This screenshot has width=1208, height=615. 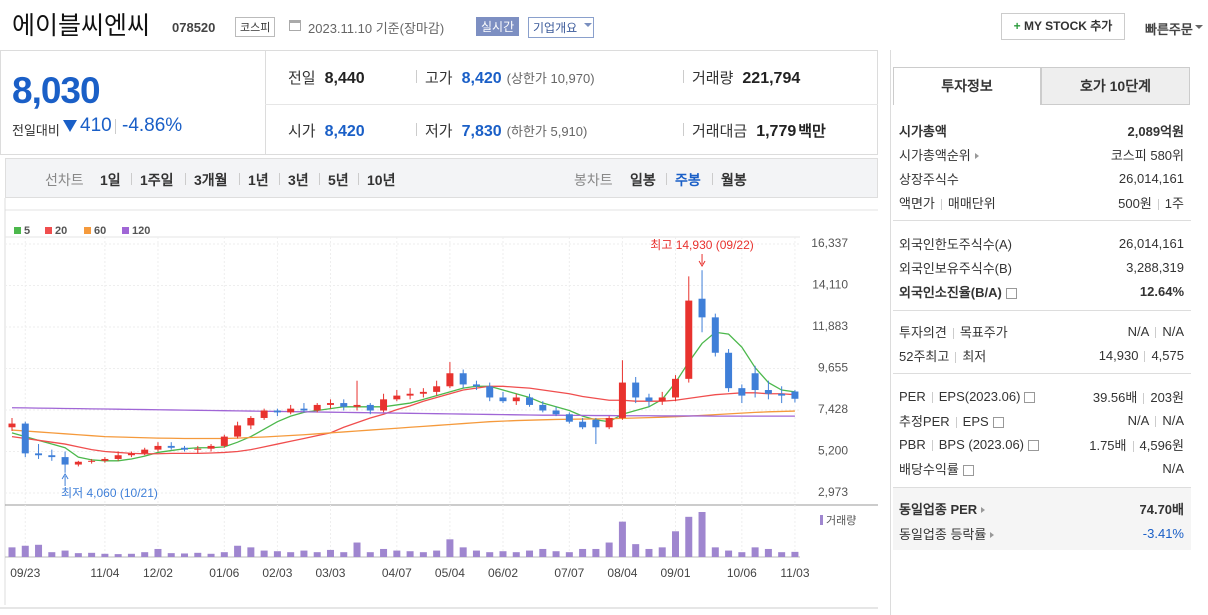 I want to click on x-tick-label: 06/02, so click(x=503, y=573).